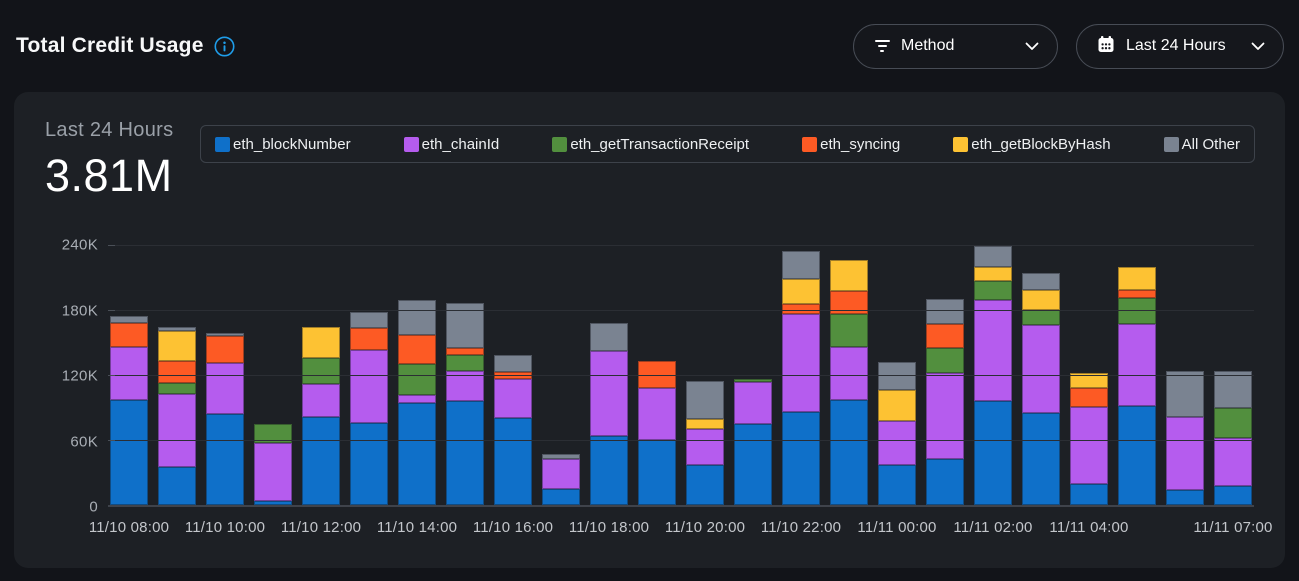 This screenshot has height=581, width=1299. What do you see at coordinates (1201, 144) in the screenshot?
I see `legend-item: All Other` at bounding box center [1201, 144].